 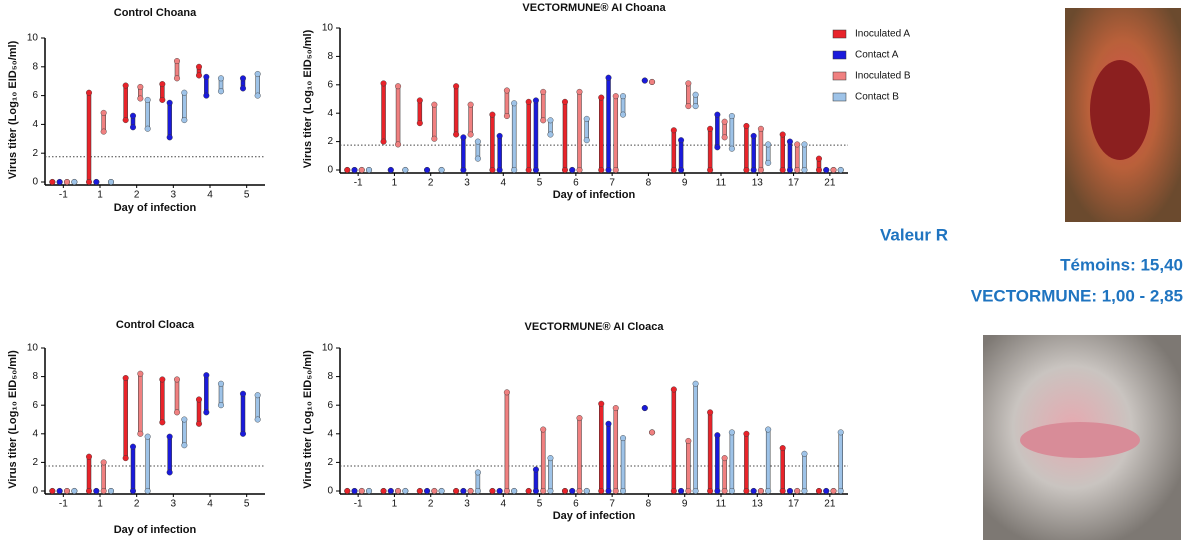 What do you see at coordinates (883, 76) in the screenshot?
I see `legend-label: Inoculated B` at bounding box center [883, 76].